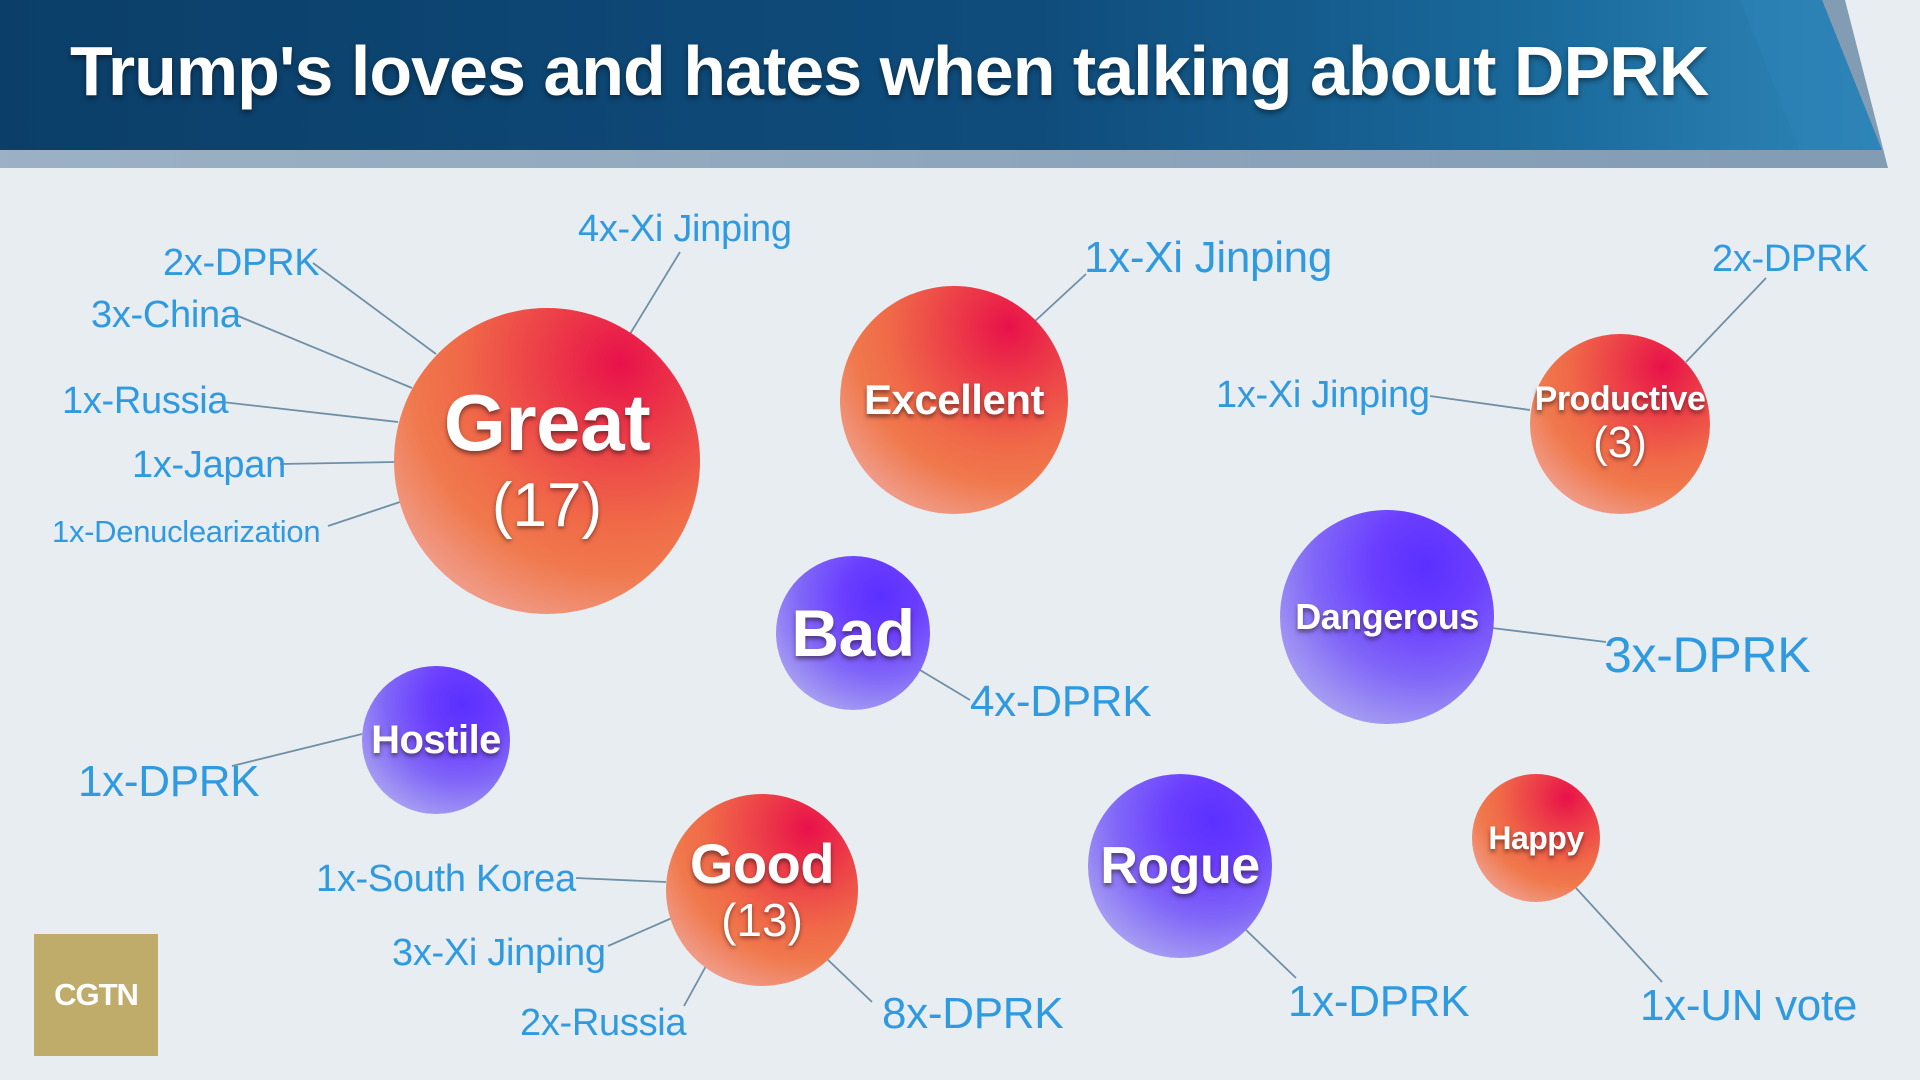 The image size is (1920, 1080). What do you see at coordinates (1790, 259) in the screenshot?
I see `mention-productive-dprk: 2x-DPRK` at bounding box center [1790, 259].